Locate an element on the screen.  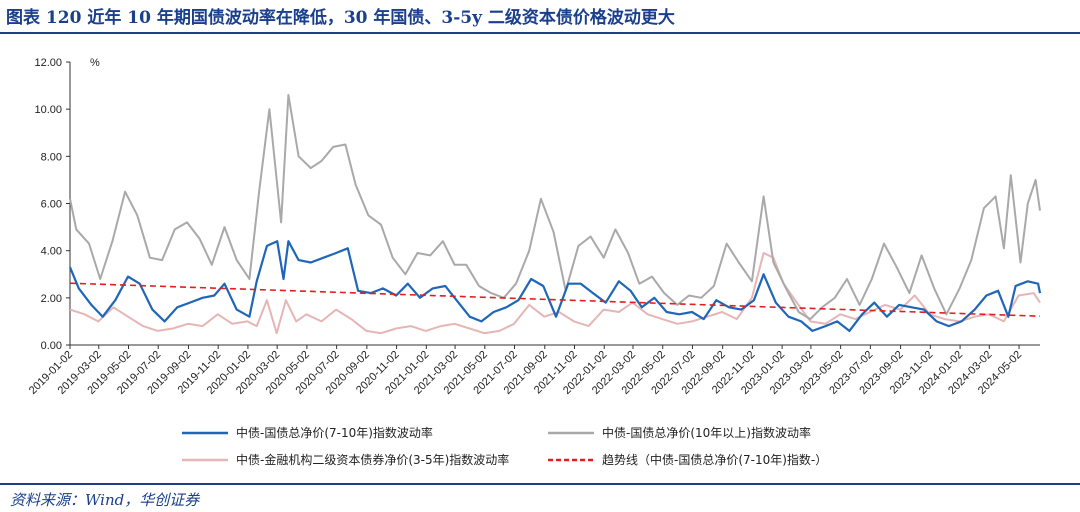
legend-label-1: 中债-国债总净价(10年以上)指数波动率 is located at coordinates (706, 432).